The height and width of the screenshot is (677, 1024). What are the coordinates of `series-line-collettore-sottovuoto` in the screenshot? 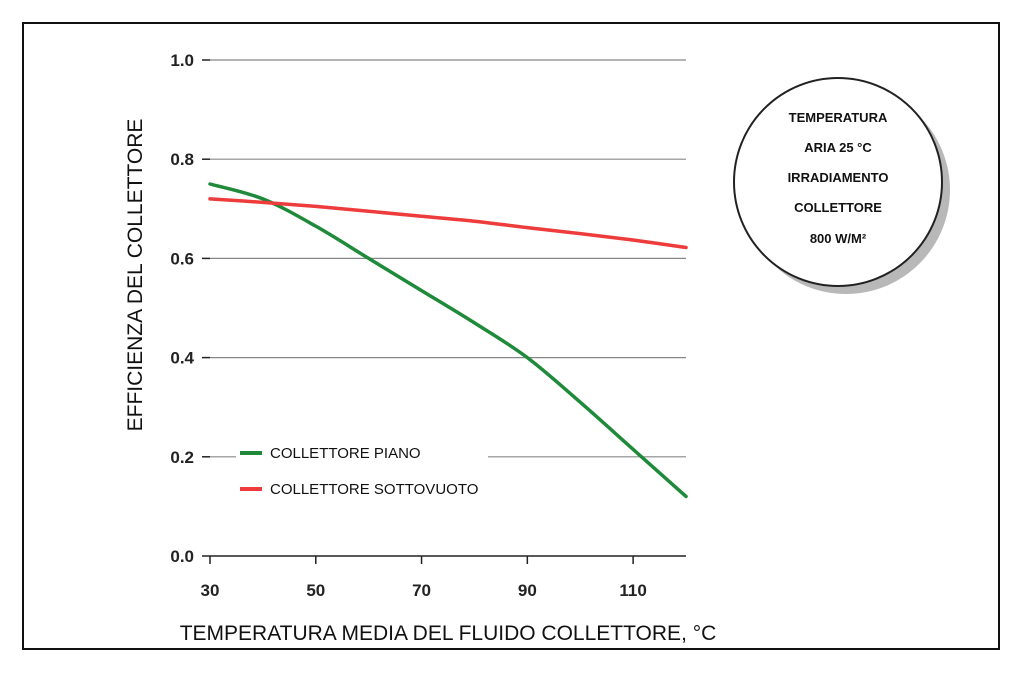 It's located at (448, 223).